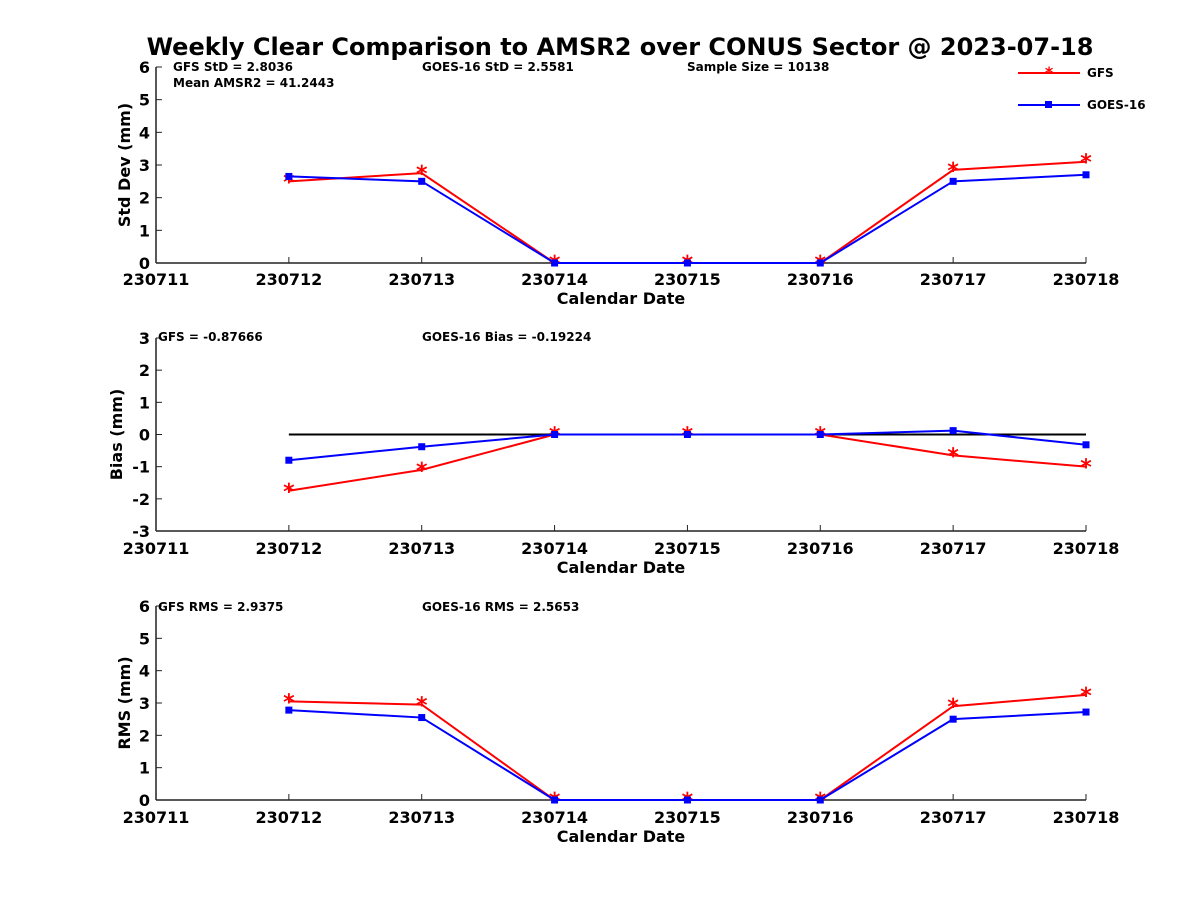 The image size is (1200, 900). What do you see at coordinates (141, 499) in the screenshot?
I see `y-tick-label: -2` at bounding box center [141, 499].